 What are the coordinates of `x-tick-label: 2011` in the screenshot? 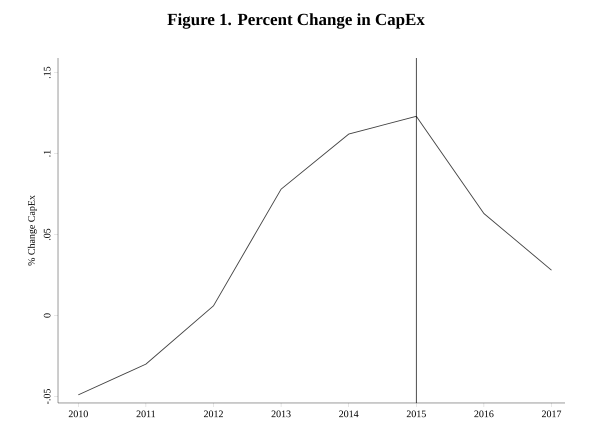 It's located at (146, 414).